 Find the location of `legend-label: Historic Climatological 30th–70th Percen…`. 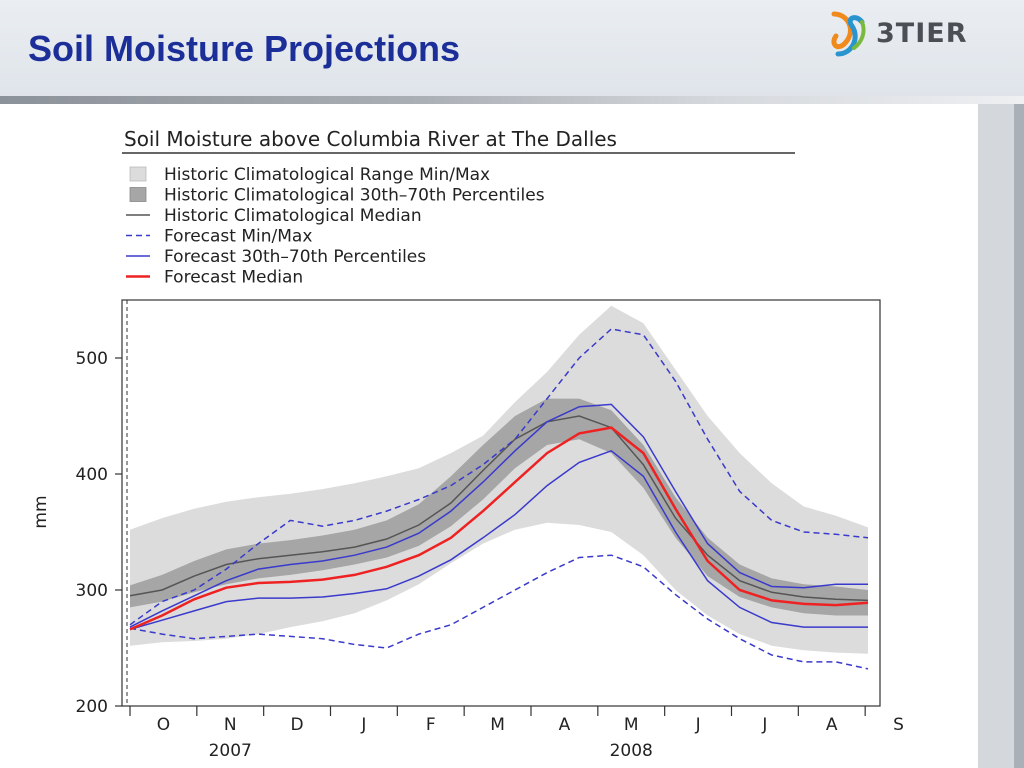

legend-label: Historic Climatological 30th–70th Percen… is located at coordinates (354, 196).